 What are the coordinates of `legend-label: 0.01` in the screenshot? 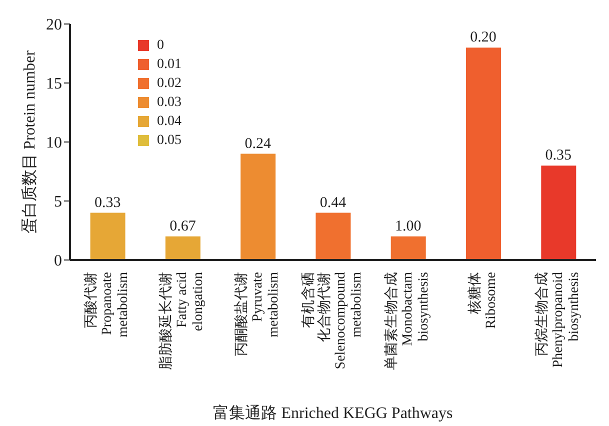 It's located at (169, 64).